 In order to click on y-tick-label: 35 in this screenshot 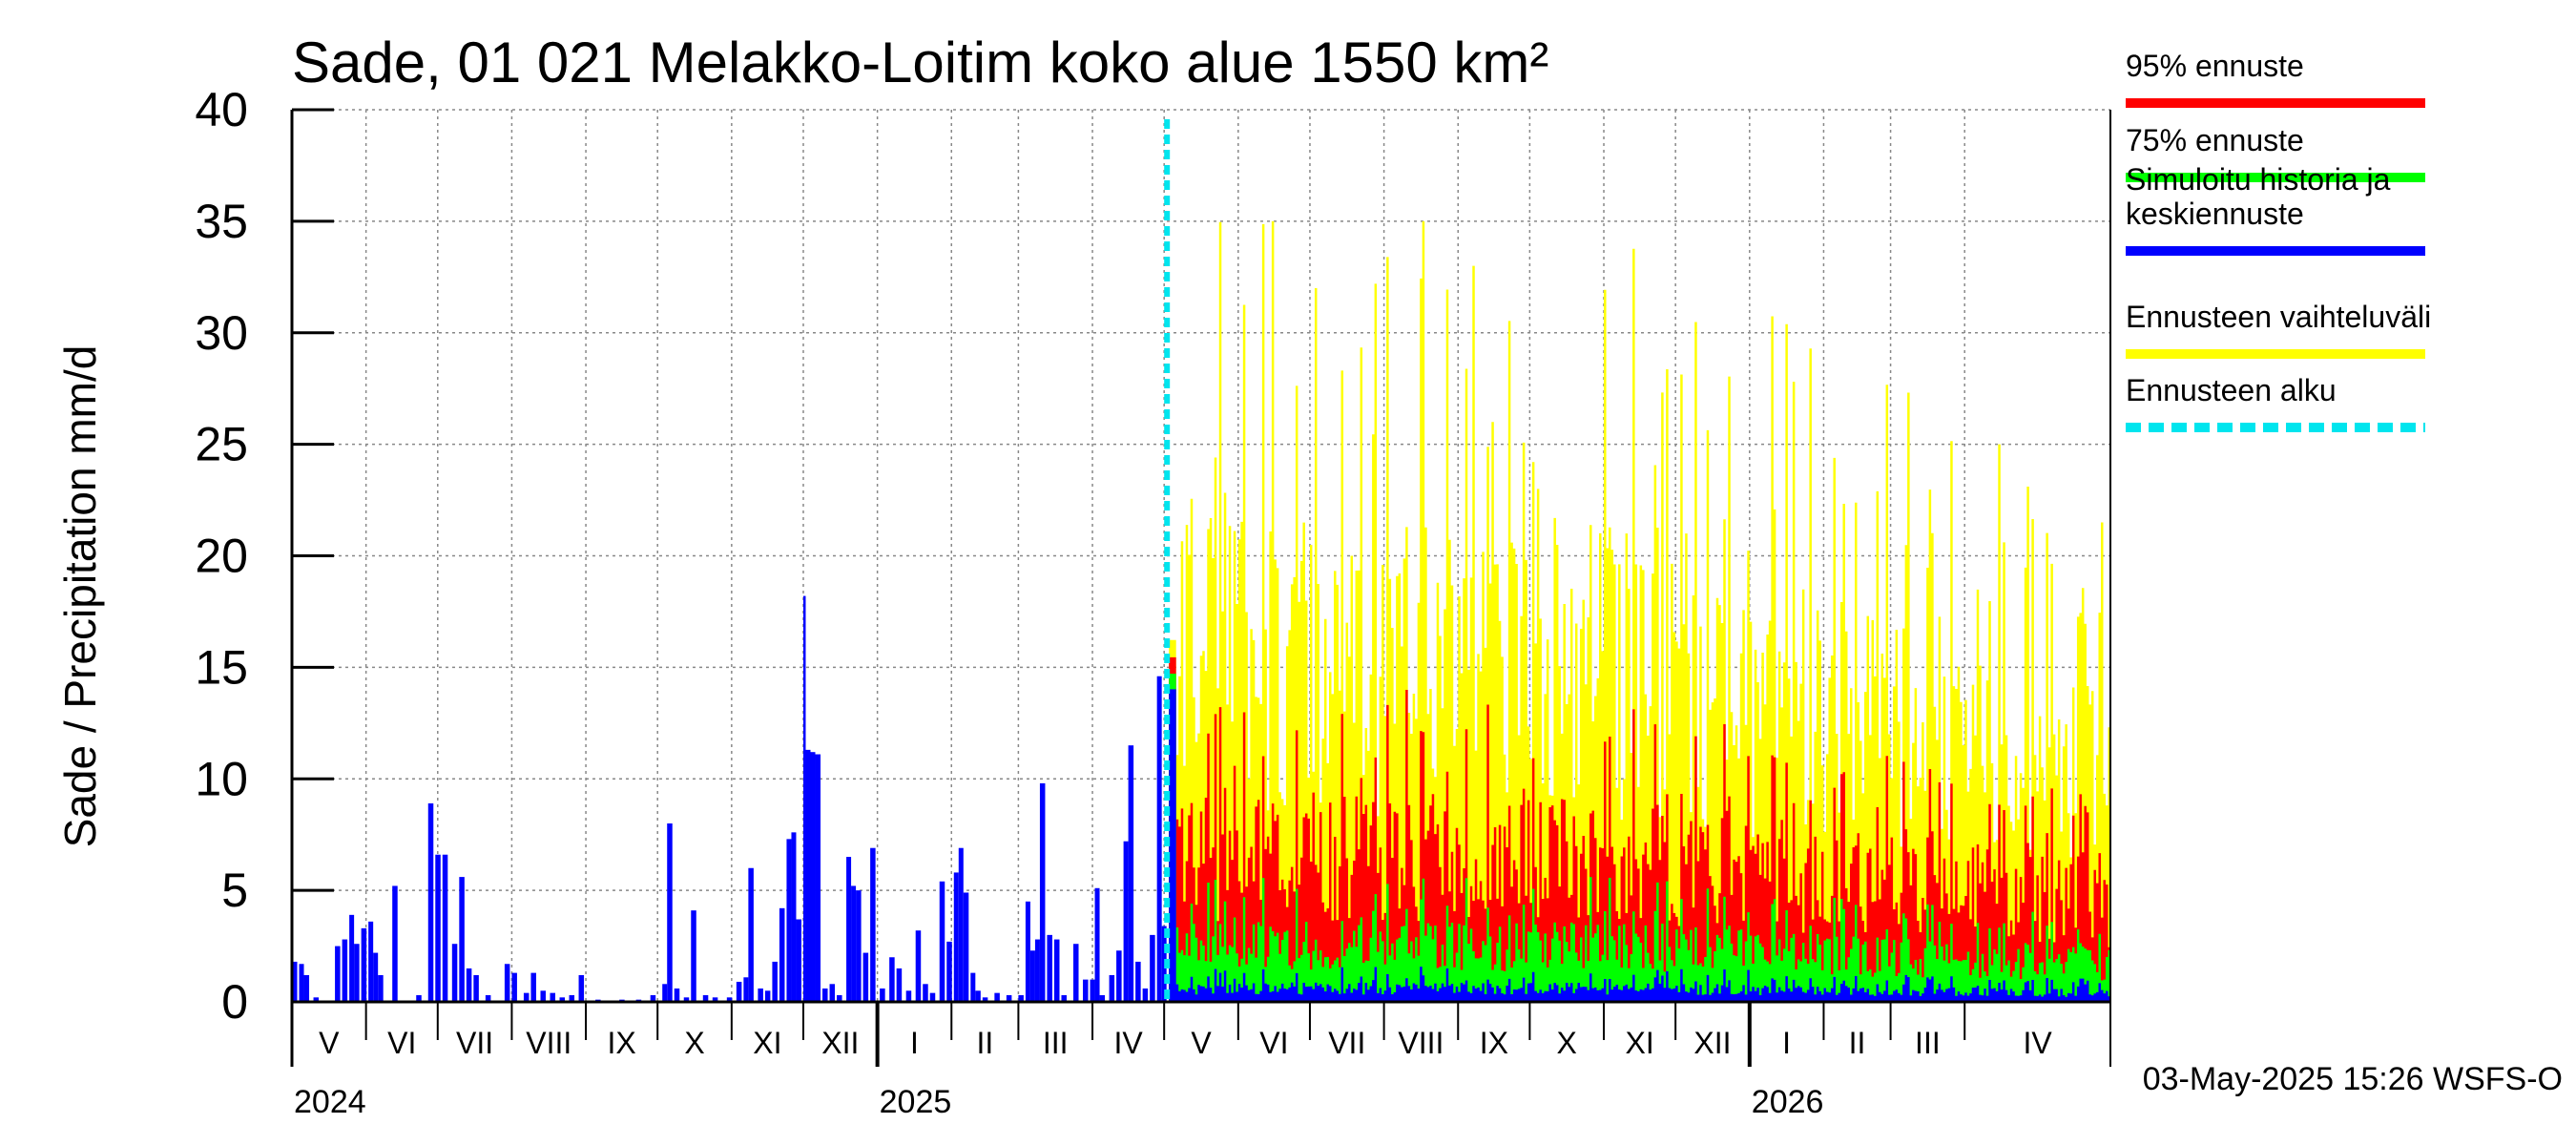, I will do `click(221, 221)`.